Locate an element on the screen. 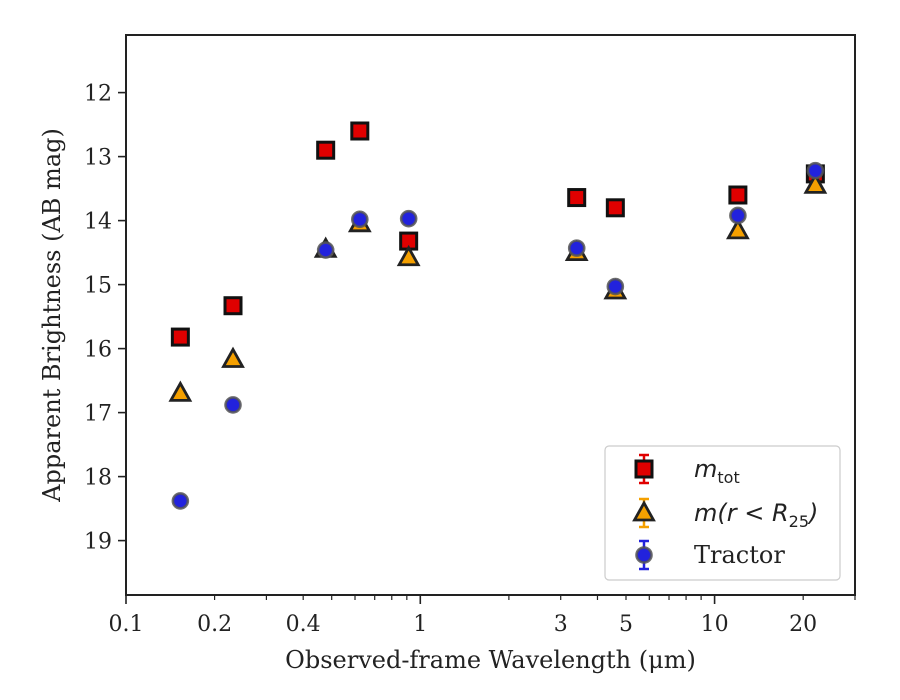 The height and width of the screenshot is (700, 900). legend-label: Tractor is located at coordinates (739, 555).